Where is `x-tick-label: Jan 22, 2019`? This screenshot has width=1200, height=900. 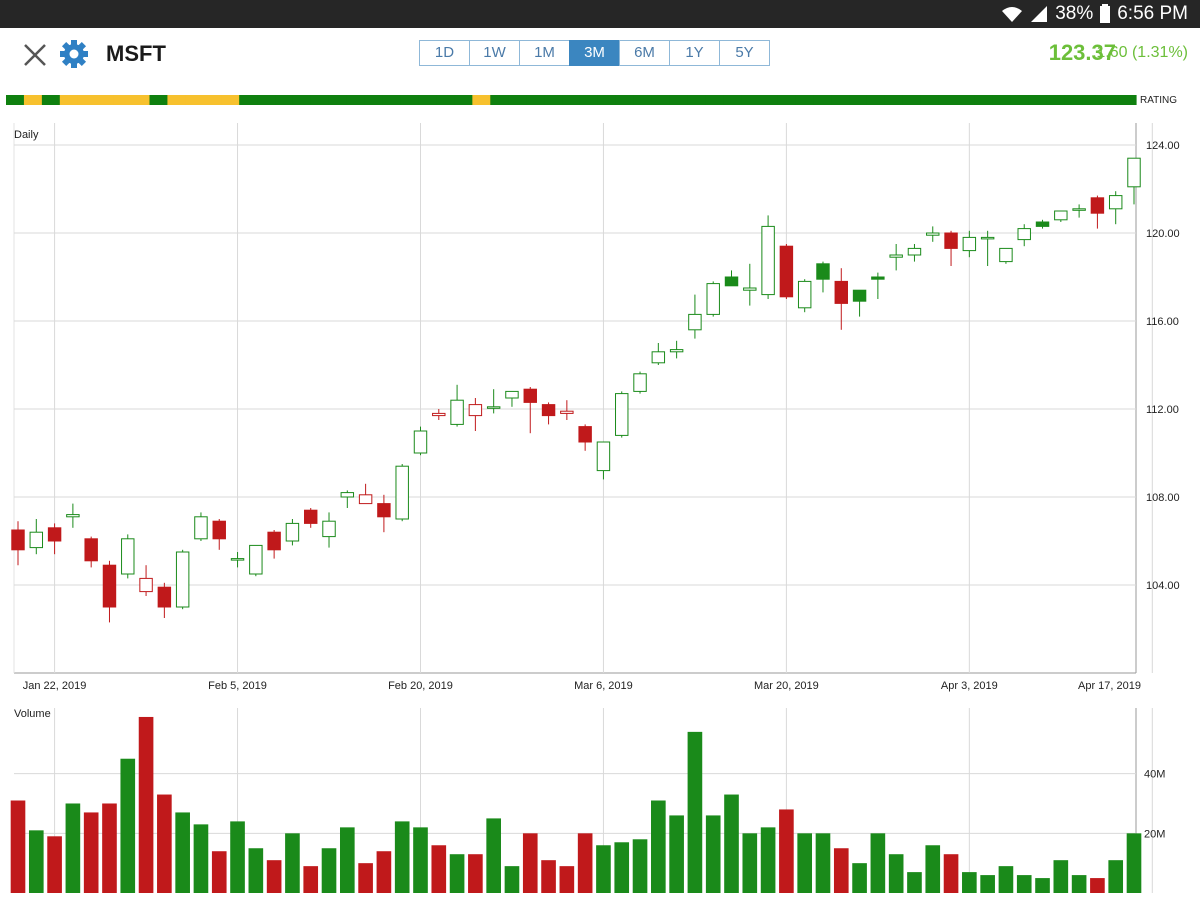
x-tick-label: Jan 22, 2019 is located at coordinates (55, 686).